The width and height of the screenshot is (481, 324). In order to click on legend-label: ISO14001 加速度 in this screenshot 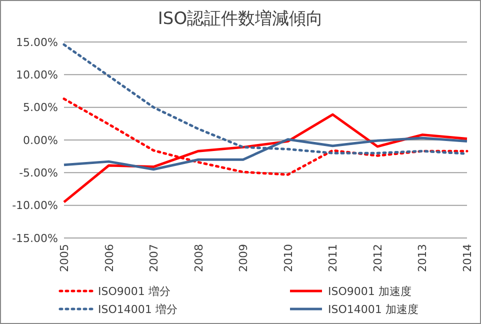, I will do `click(373, 309)`.